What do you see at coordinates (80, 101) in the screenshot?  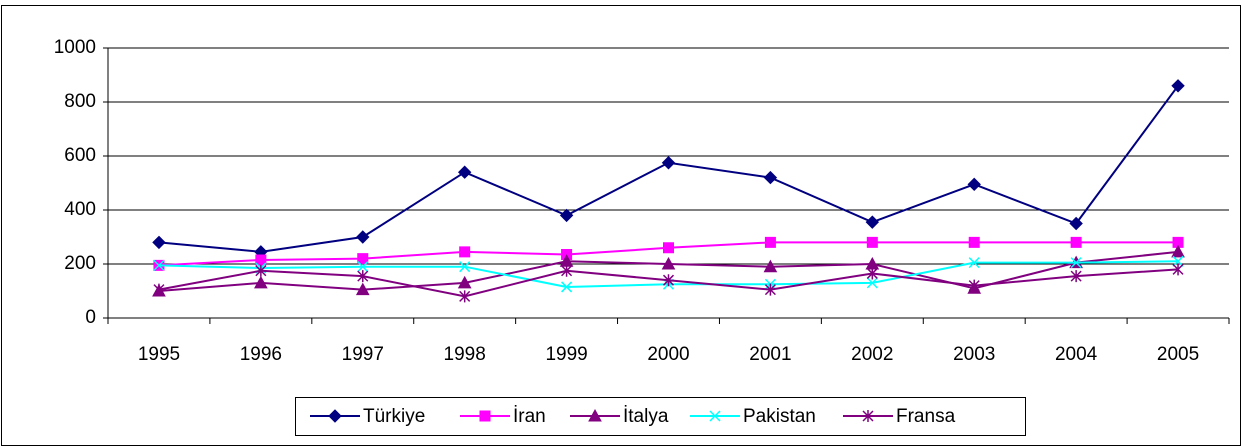 I see `y-tick-label: 800` at bounding box center [80, 101].